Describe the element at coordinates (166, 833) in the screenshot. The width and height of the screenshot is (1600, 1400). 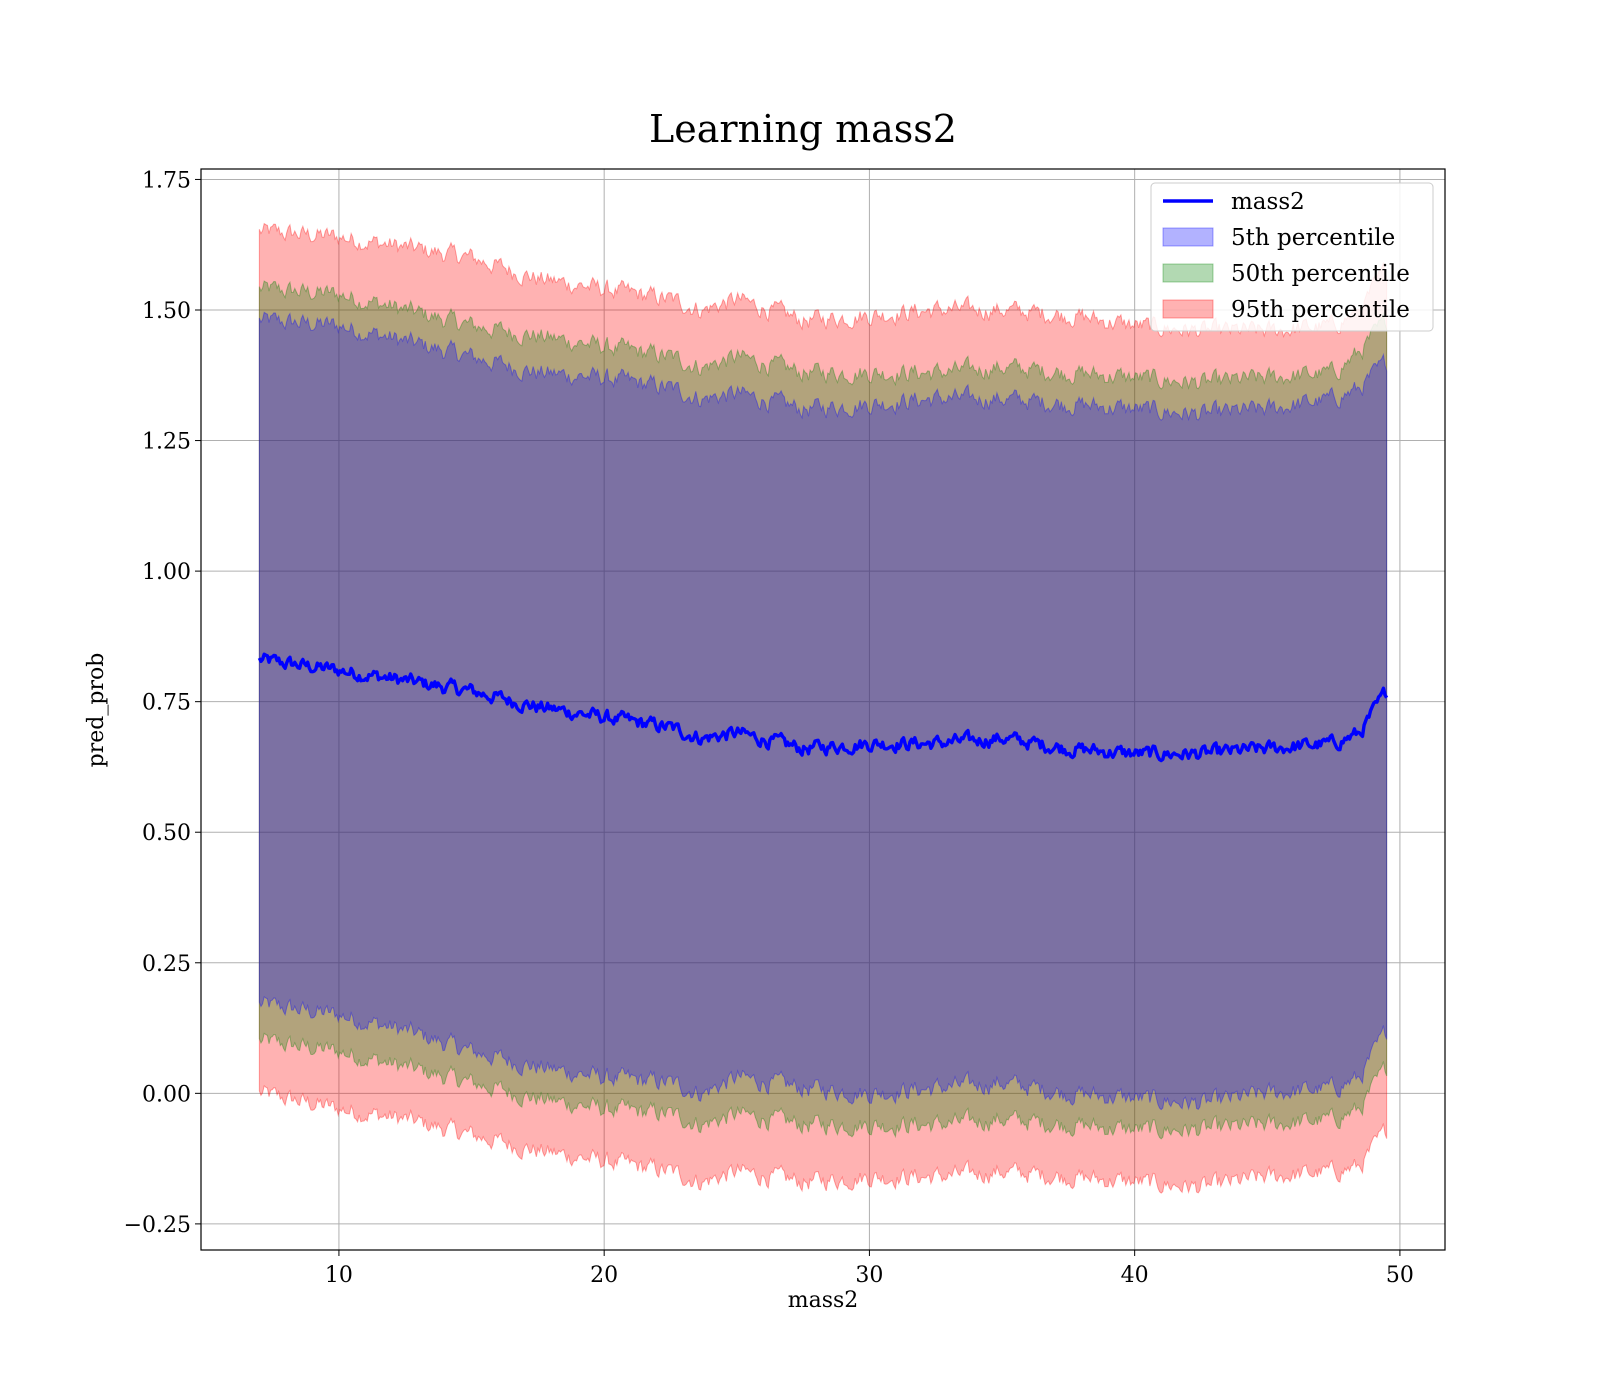
I see `y-tick-label: 0.50` at that location.